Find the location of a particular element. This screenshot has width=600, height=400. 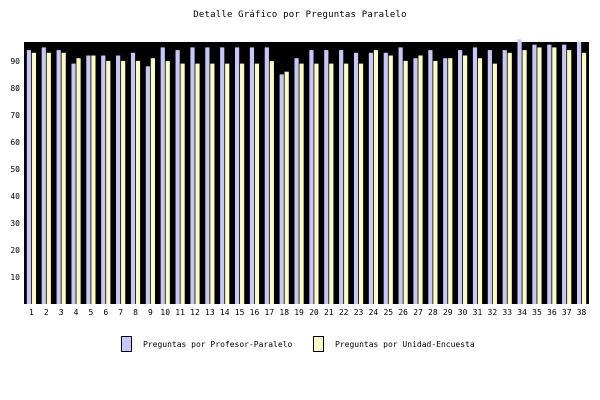

bar-s1-q2 is located at coordinates (43, 176).